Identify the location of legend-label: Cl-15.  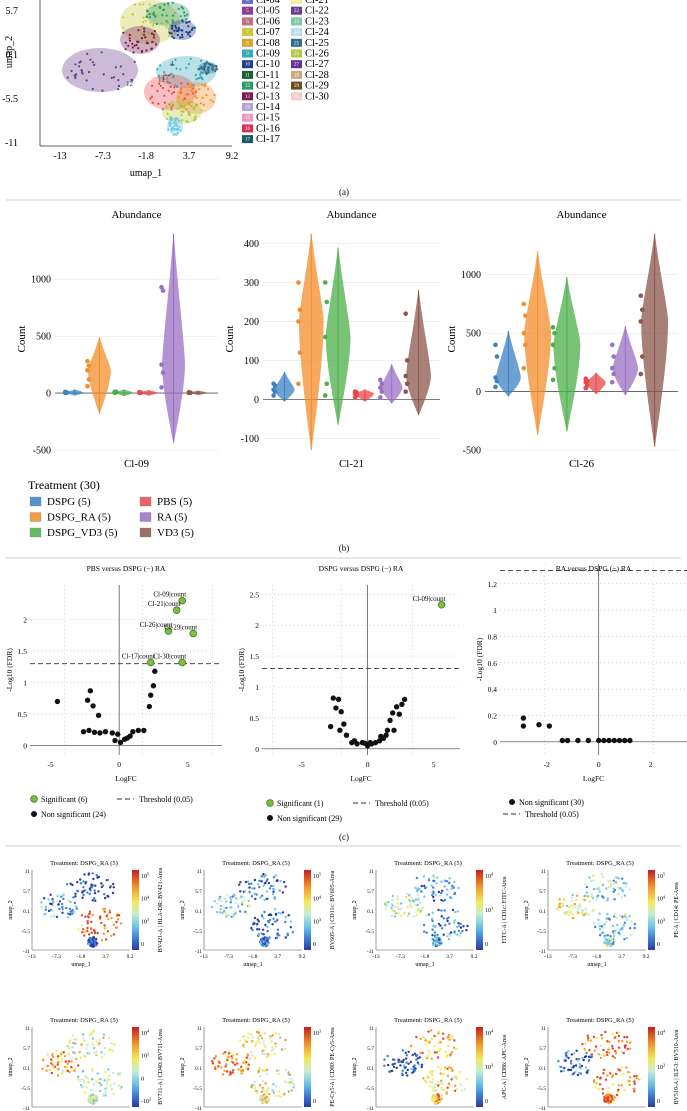
(268, 118).